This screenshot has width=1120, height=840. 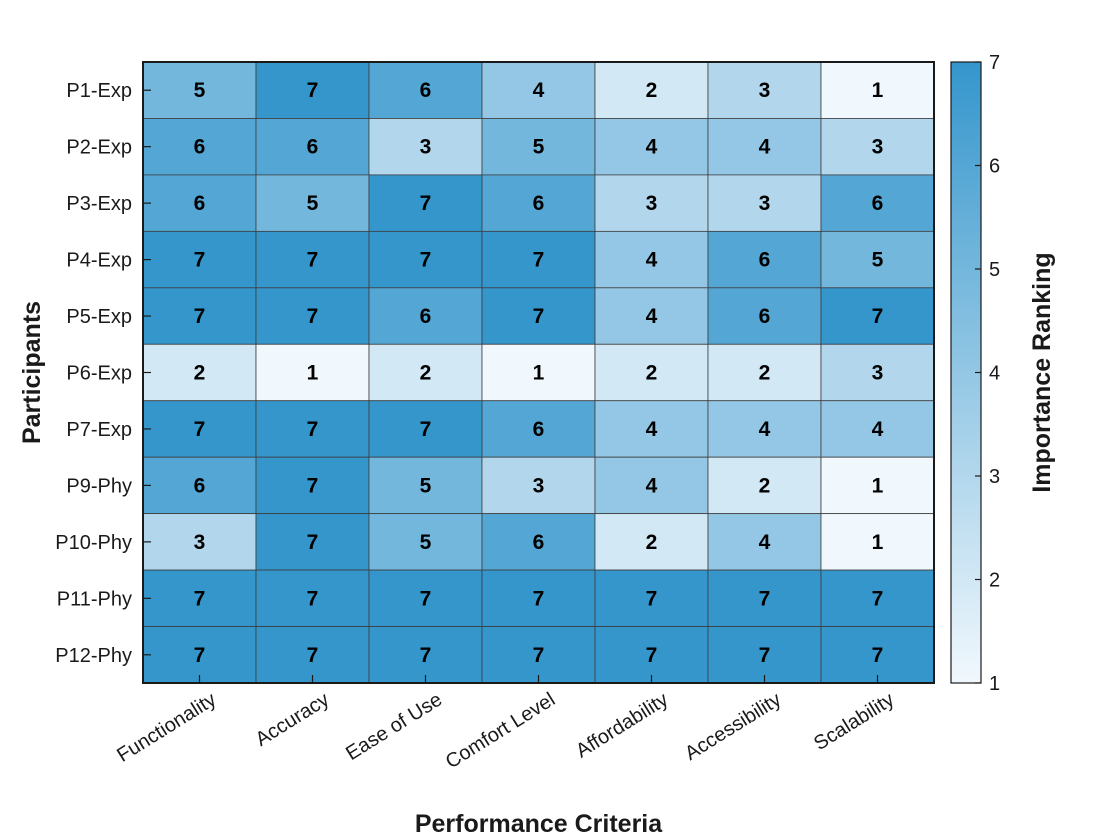 What do you see at coordinates (994, 477) in the screenshot?
I see `colorbar-tick-label: 3` at bounding box center [994, 477].